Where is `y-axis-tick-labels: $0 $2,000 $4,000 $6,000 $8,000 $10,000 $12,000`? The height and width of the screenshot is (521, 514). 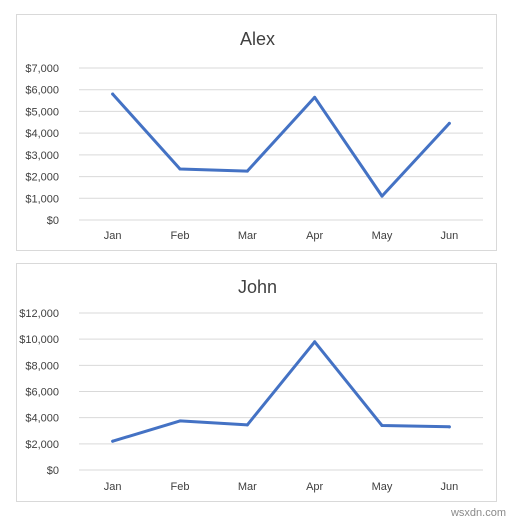 y-axis-tick-labels: $0 $2,000 $4,000 $6,000 $8,000 $10,000 $12,000 is located at coordinates (39, 392).